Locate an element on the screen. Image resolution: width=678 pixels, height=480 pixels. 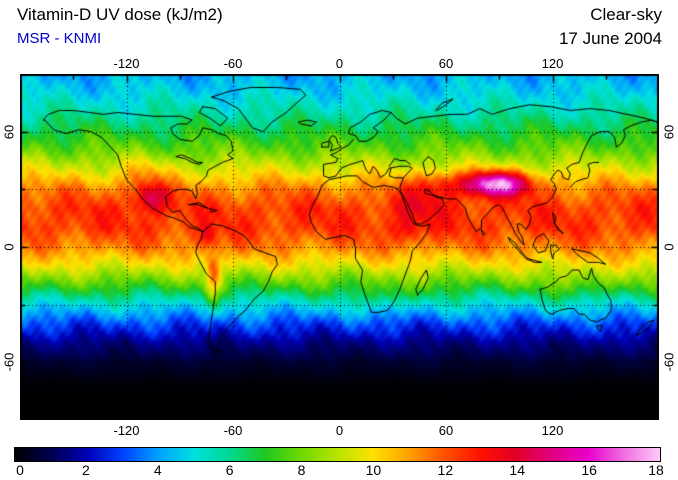
colorbar-tick-label: 6 is located at coordinates (229, 470).